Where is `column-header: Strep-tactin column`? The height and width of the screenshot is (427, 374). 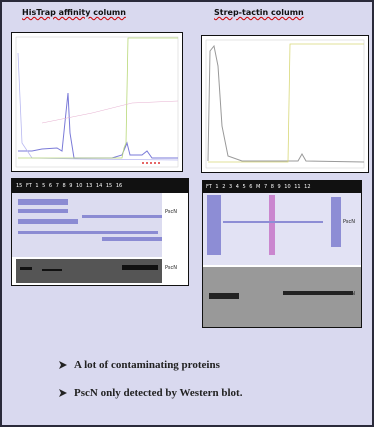
column-header: Strep-tactin column is located at coordinates (259, 12).